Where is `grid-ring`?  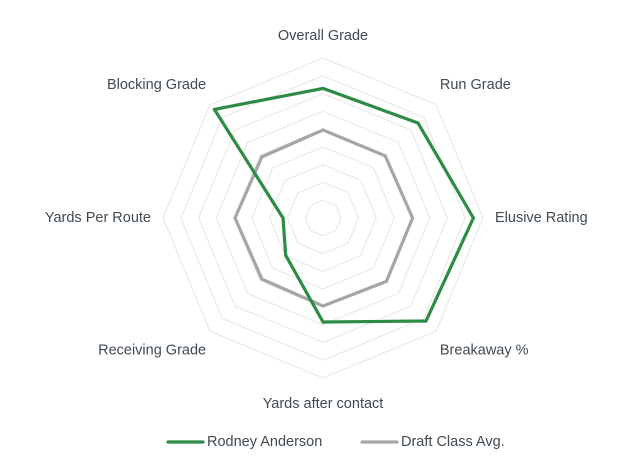
grid-ring is located at coordinates (323, 218).